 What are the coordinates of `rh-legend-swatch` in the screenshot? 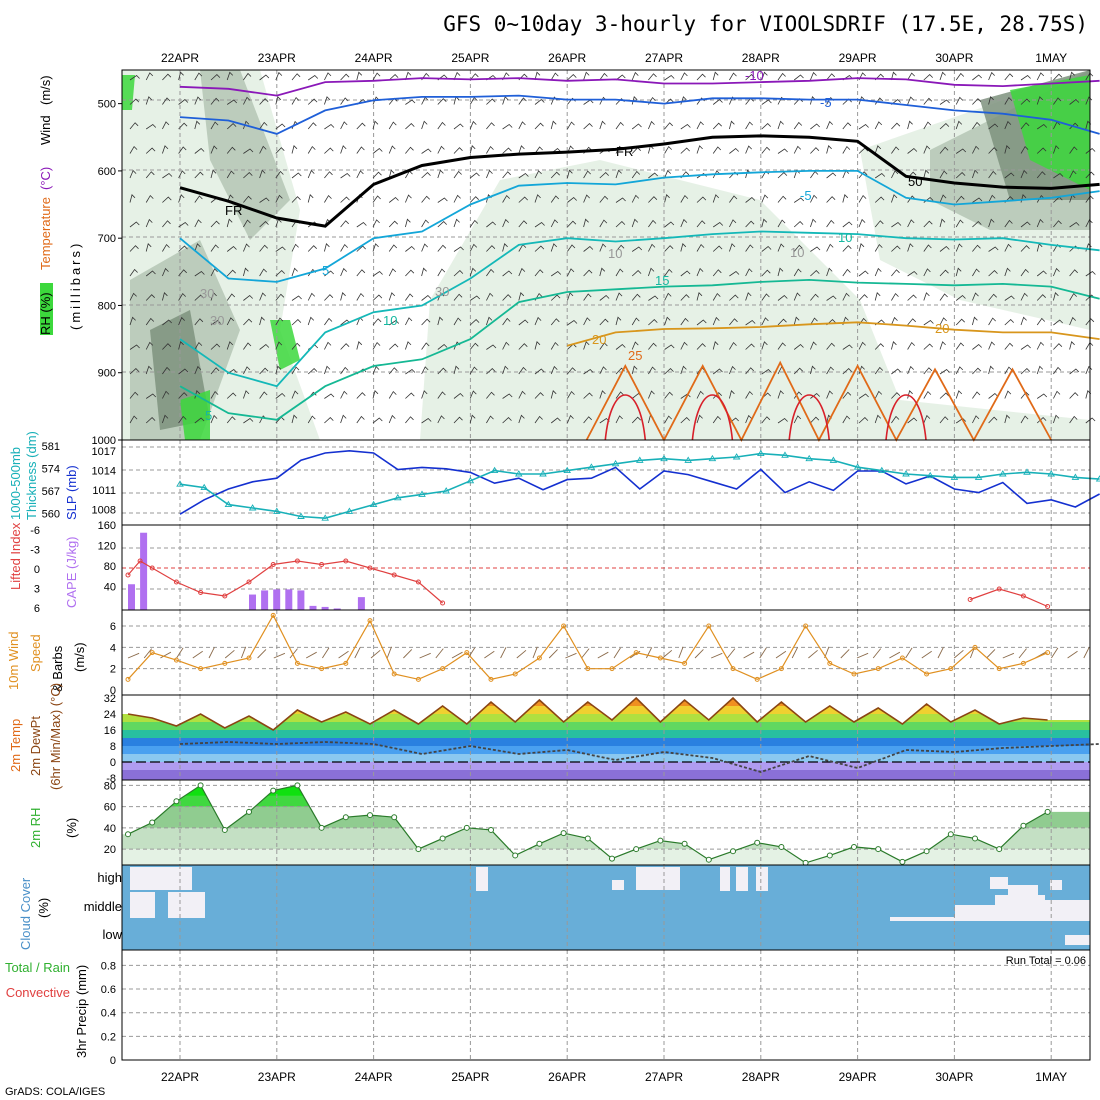 It's located at (46, 309).